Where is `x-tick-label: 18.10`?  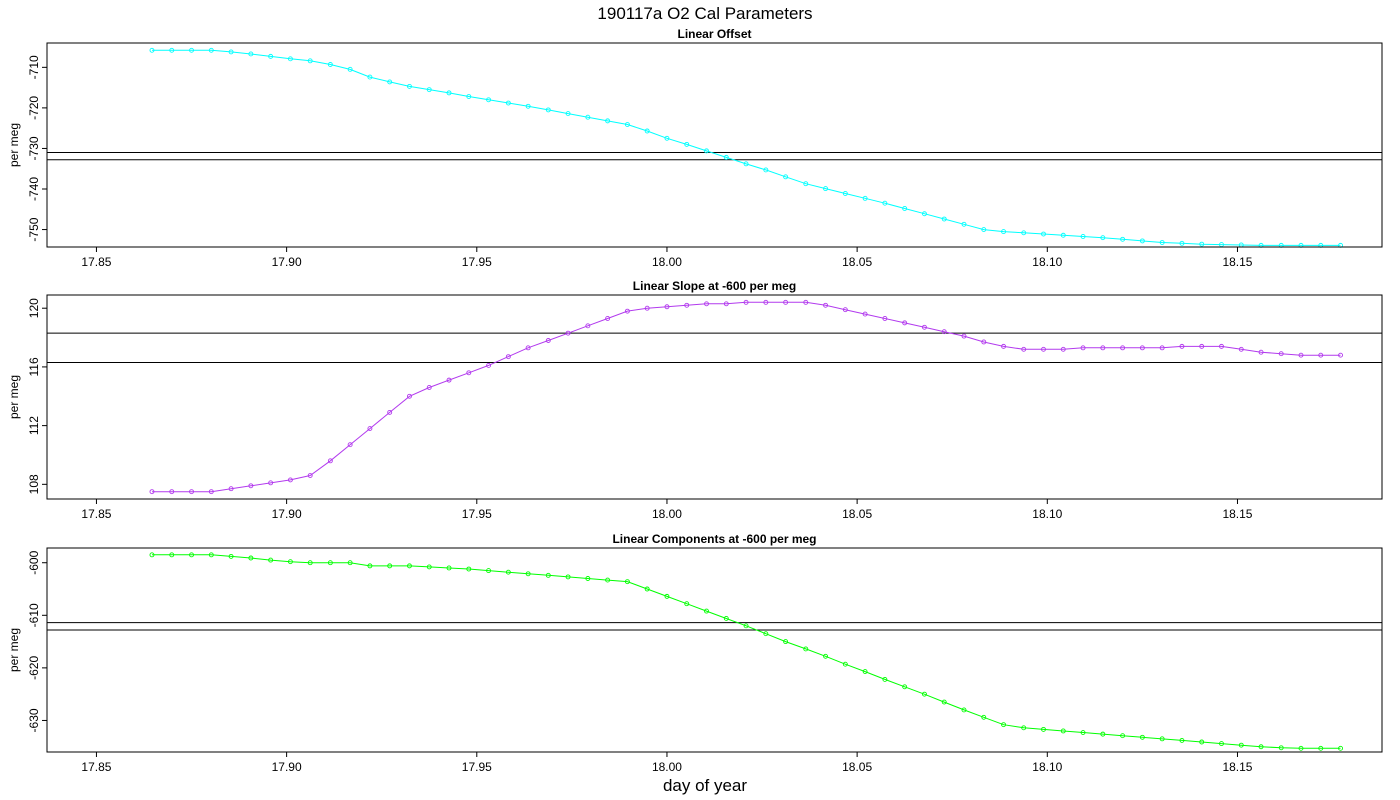
x-tick-label: 18.10 is located at coordinates (1047, 767).